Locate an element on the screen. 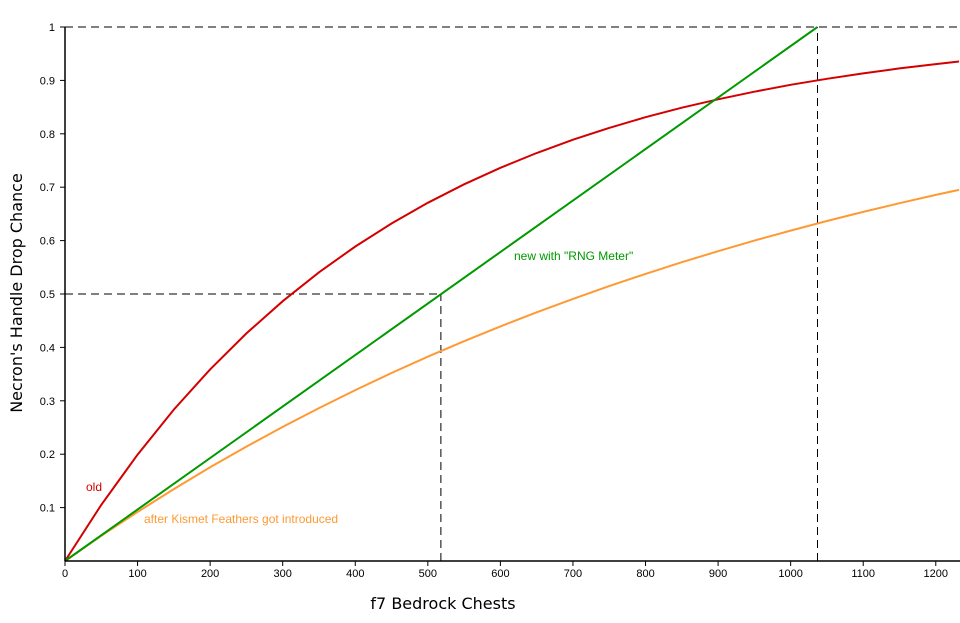 This screenshot has width=960, height=623. y-tick-label: 0.2 is located at coordinates (47, 455).